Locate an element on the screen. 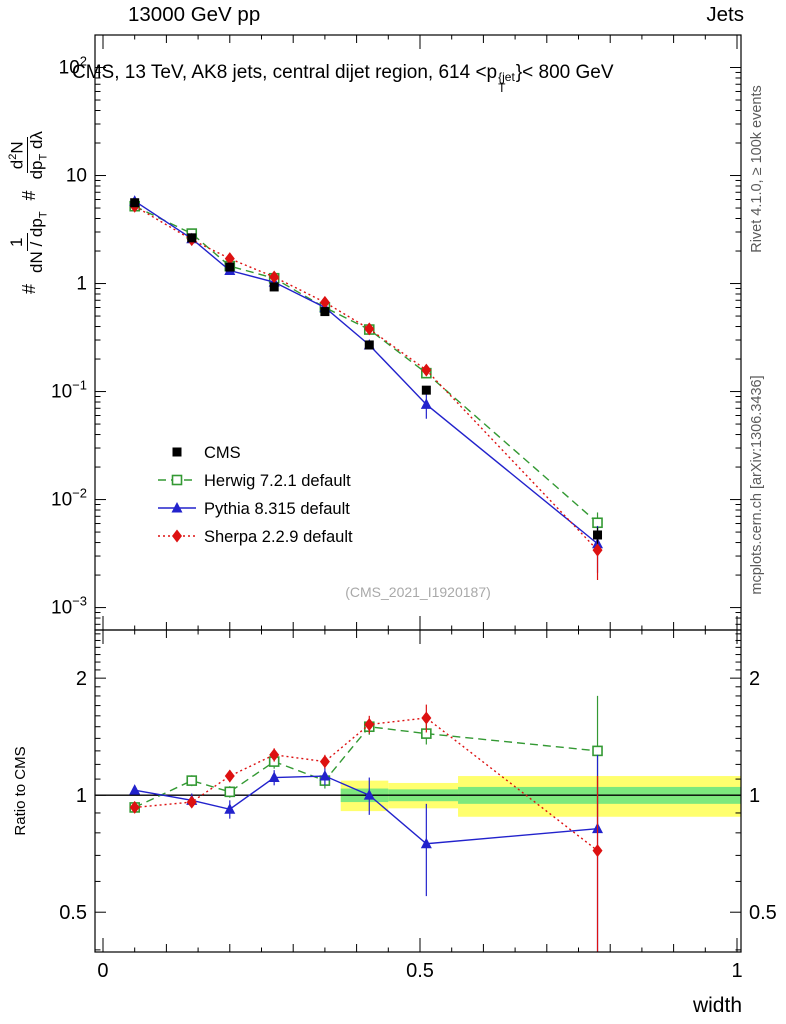 The height and width of the screenshot is (1024, 786). legend-label: Pythia 8.315 default is located at coordinates (277, 509).